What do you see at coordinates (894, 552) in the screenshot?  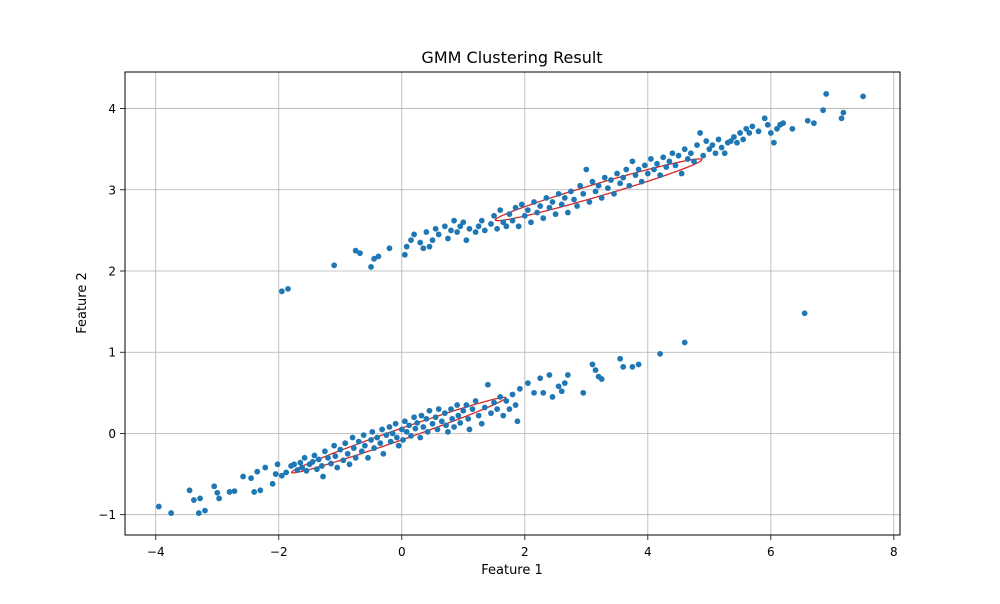 I see `x-tick-label: 8` at bounding box center [894, 552].